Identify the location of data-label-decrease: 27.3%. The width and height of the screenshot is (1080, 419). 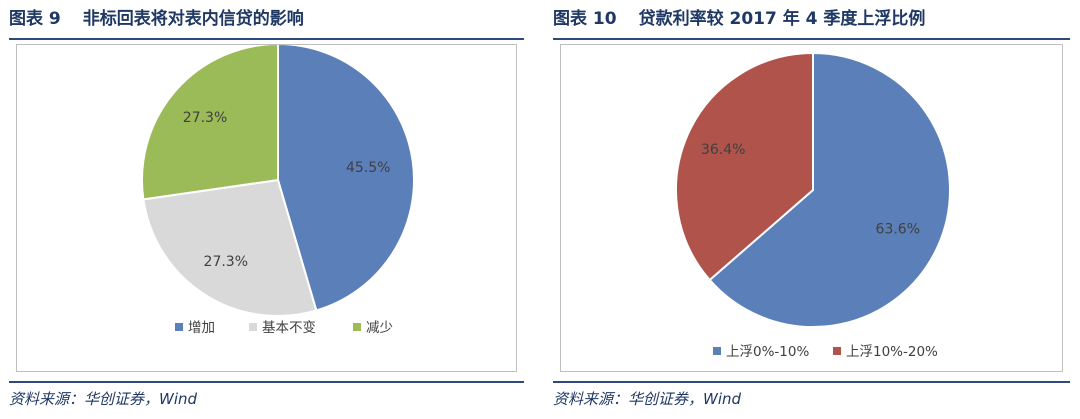
(205, 118).